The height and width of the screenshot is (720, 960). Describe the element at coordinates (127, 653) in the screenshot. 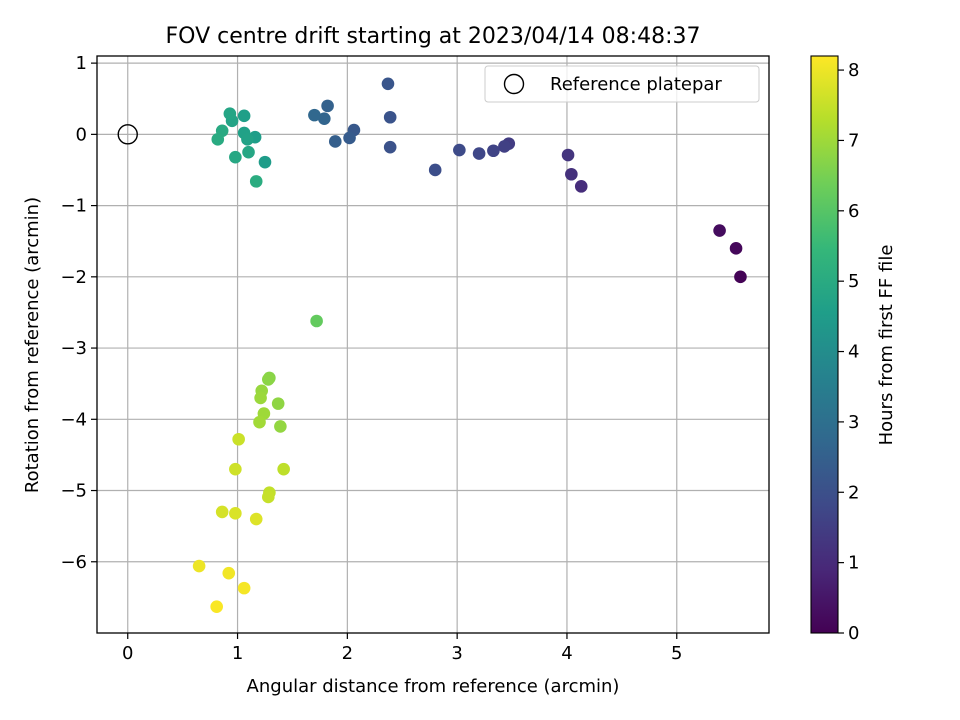

I see `x-tick-label: 0` at that location.